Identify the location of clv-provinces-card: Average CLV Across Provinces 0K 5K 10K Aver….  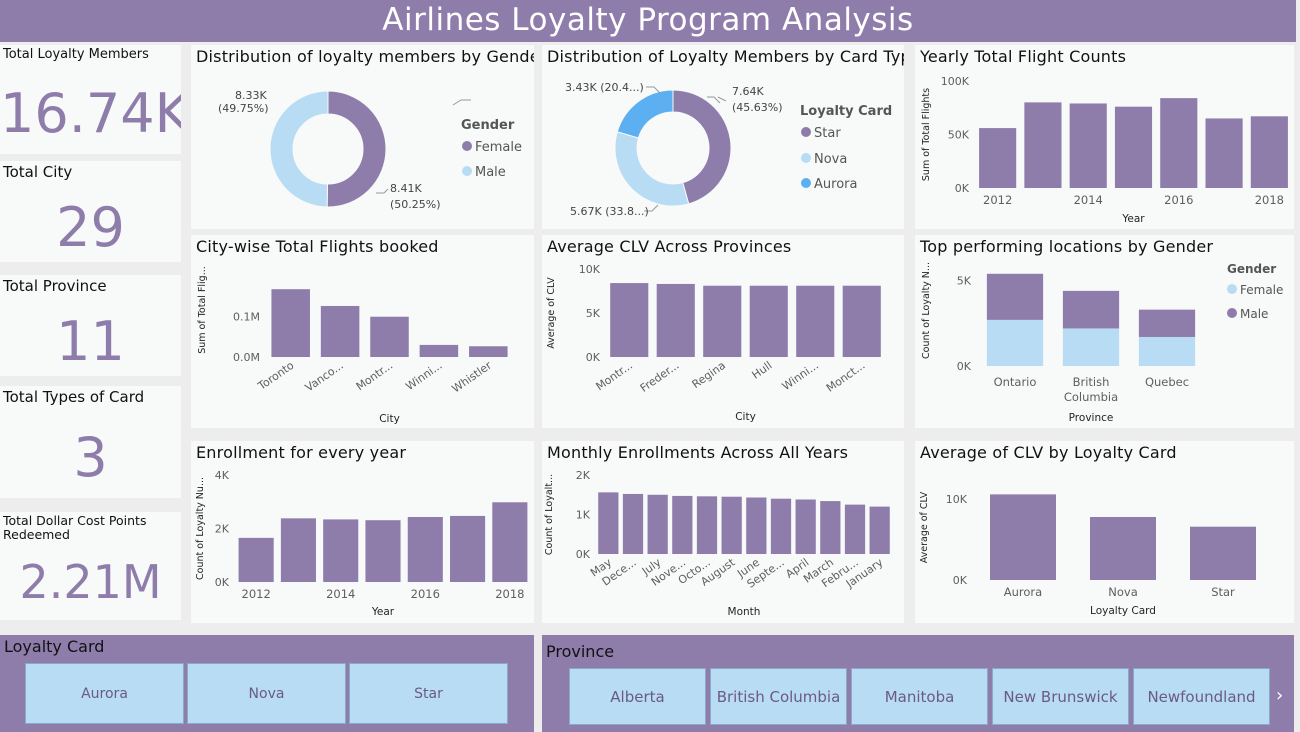
(723, 331).